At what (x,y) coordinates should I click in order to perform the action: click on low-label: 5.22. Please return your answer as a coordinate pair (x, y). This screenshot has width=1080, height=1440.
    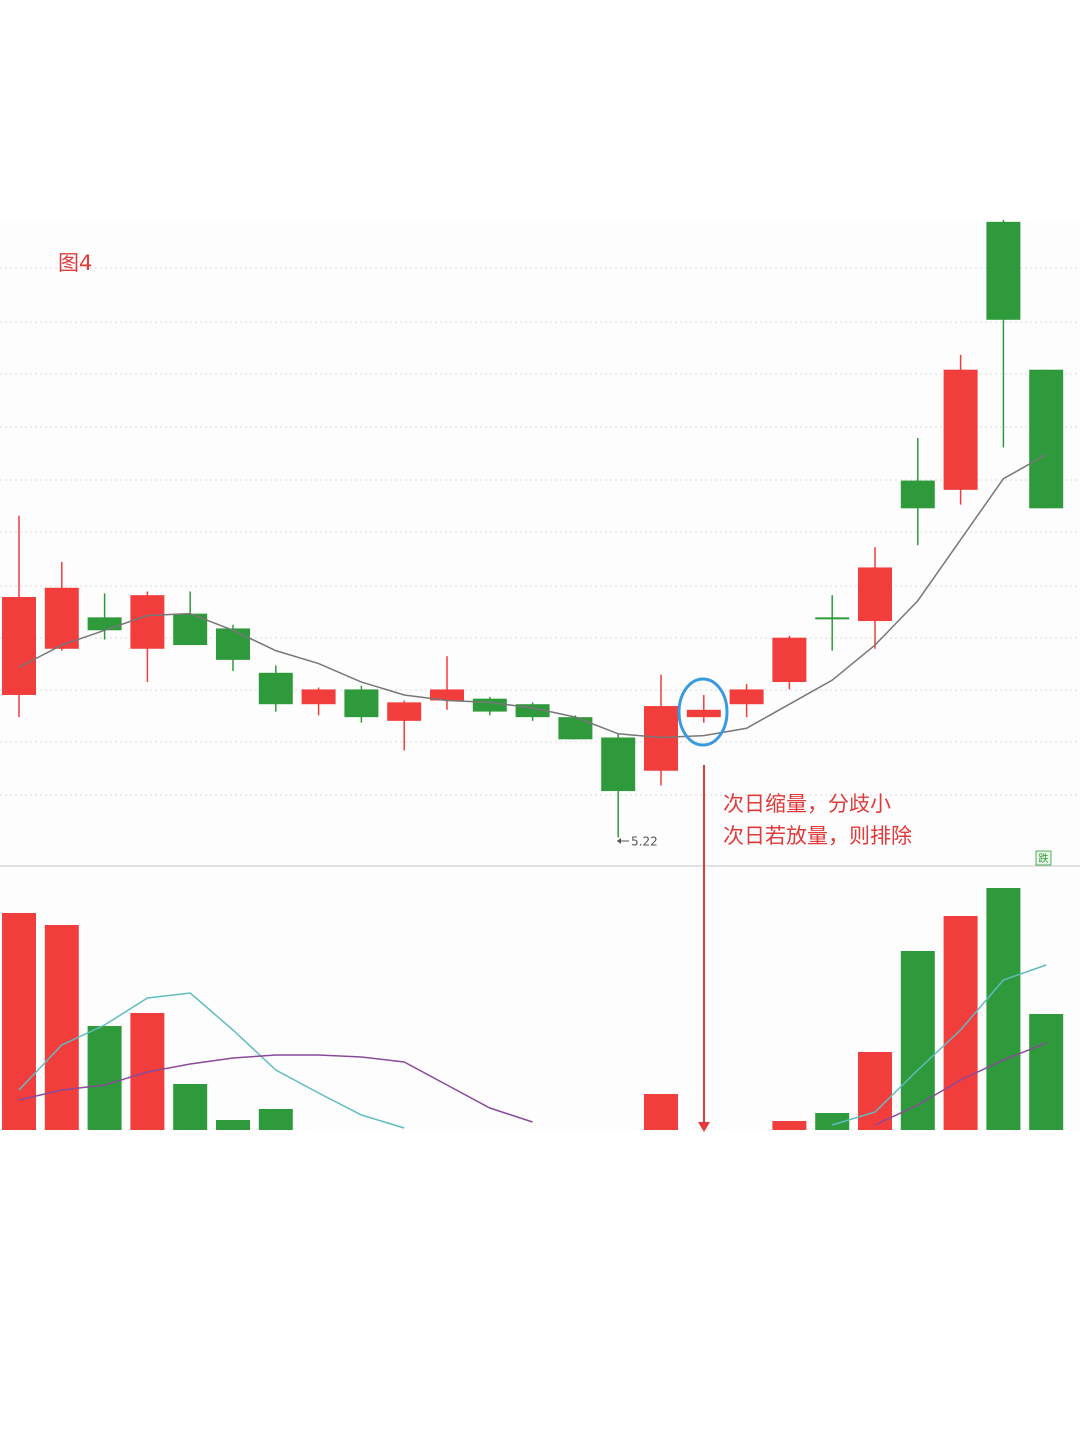
    Looking at the image, I should click on (644, 842).